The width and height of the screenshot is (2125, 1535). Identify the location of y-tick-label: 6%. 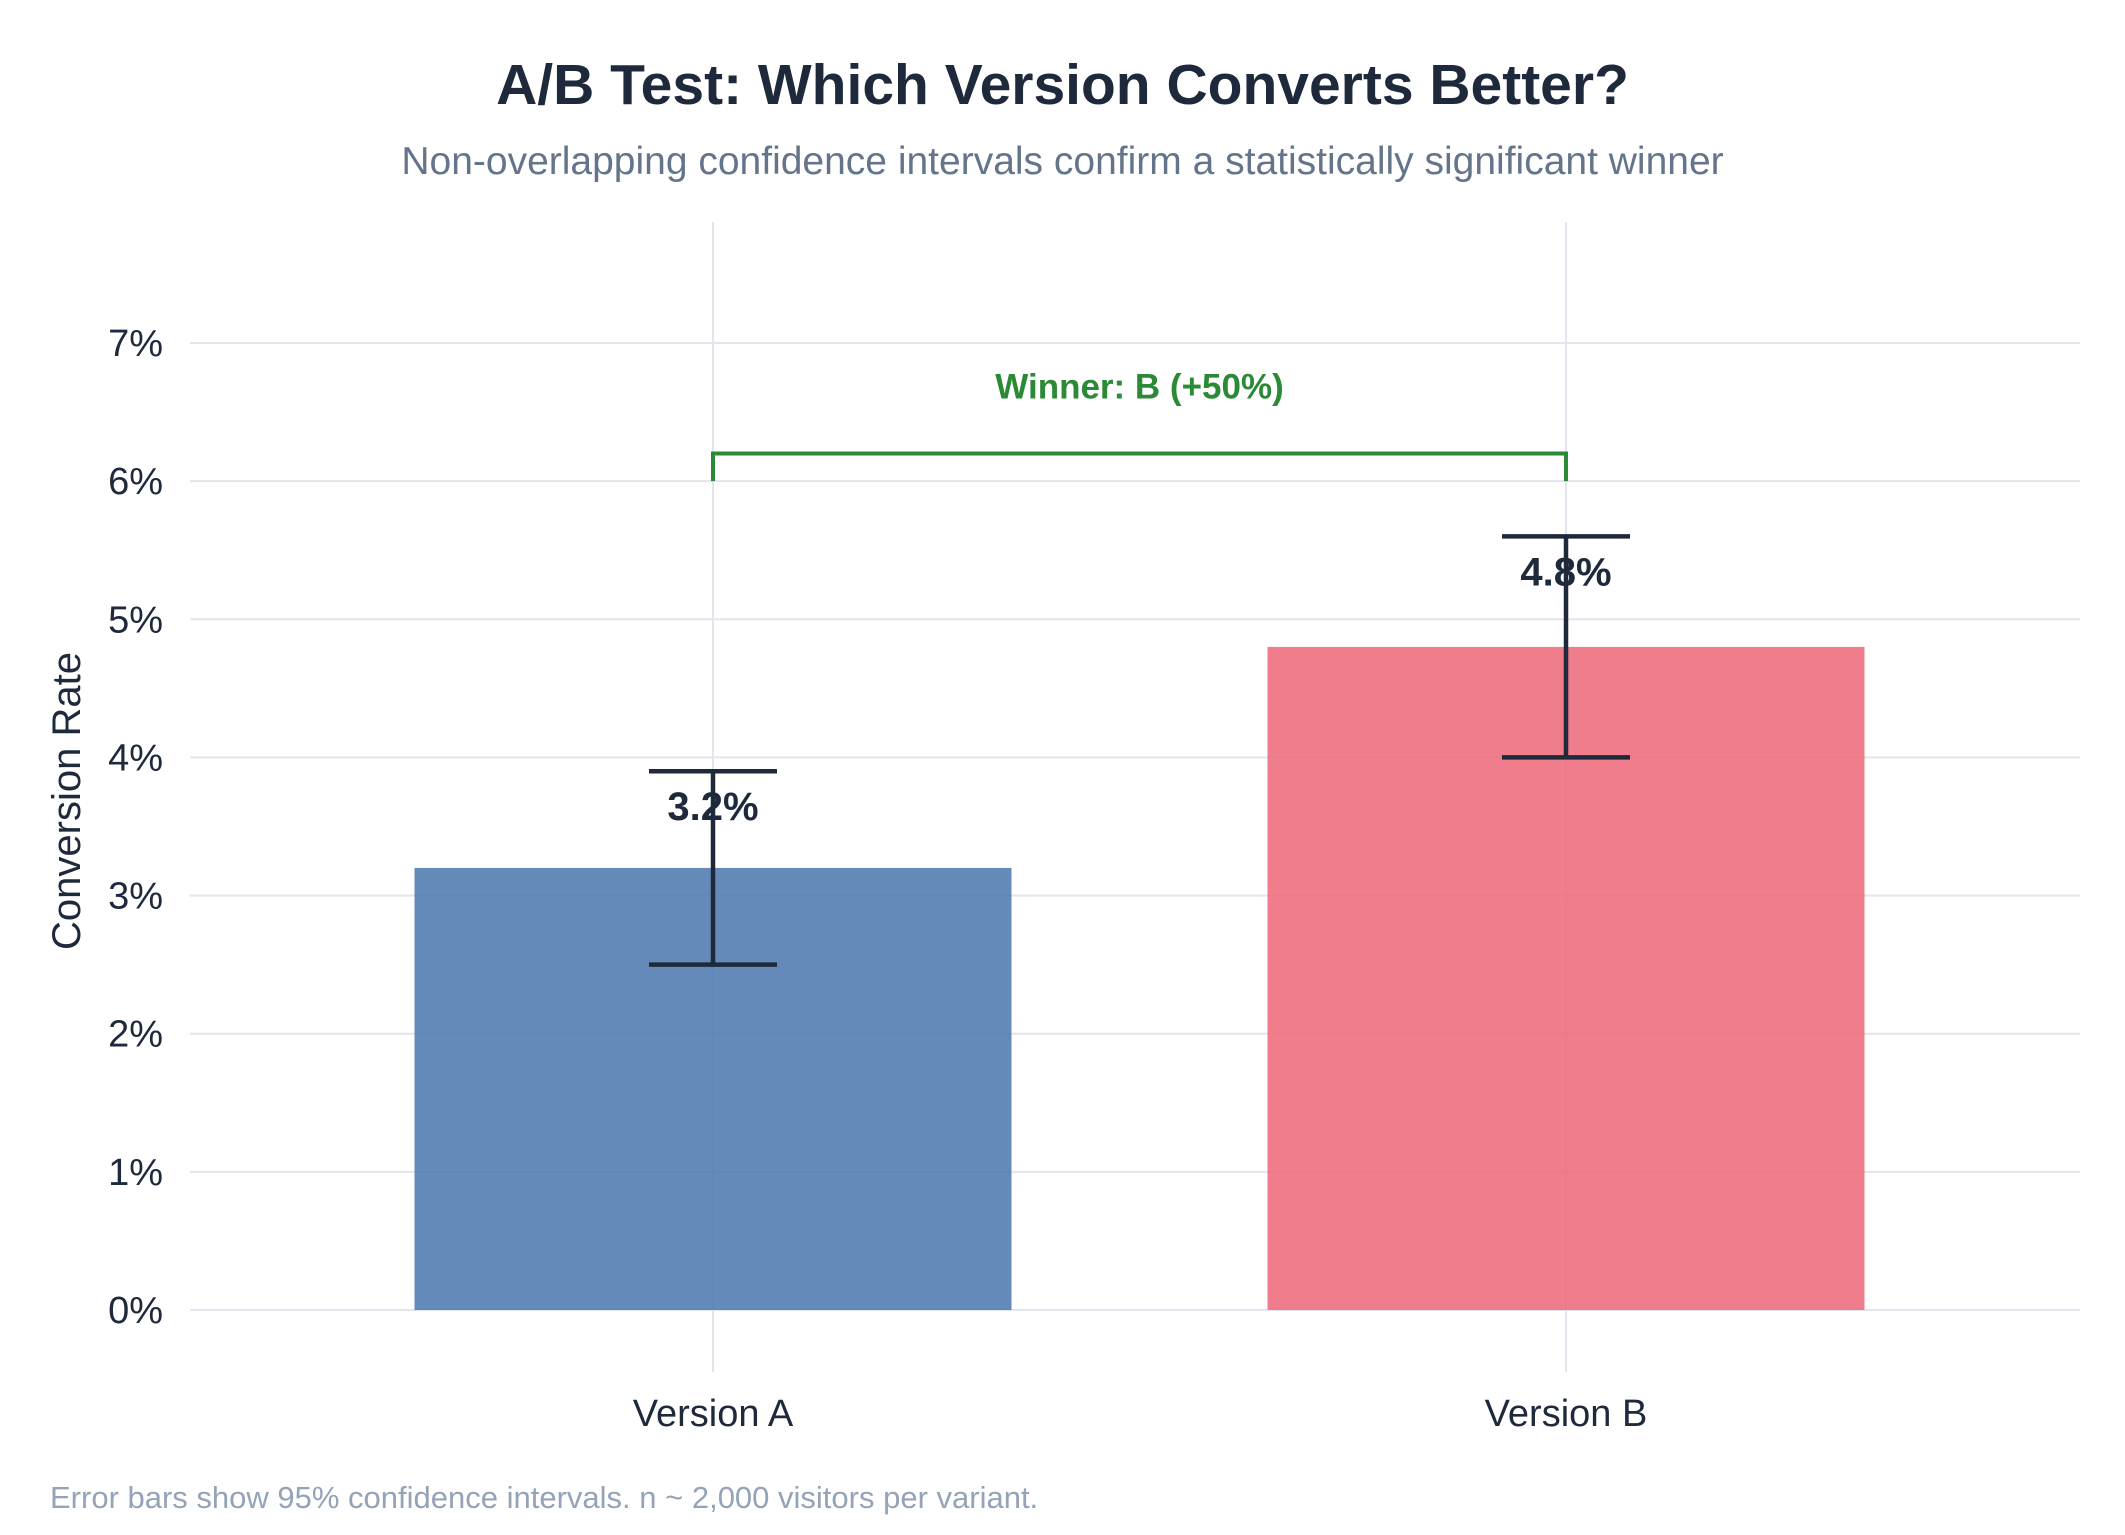
(135, 482).